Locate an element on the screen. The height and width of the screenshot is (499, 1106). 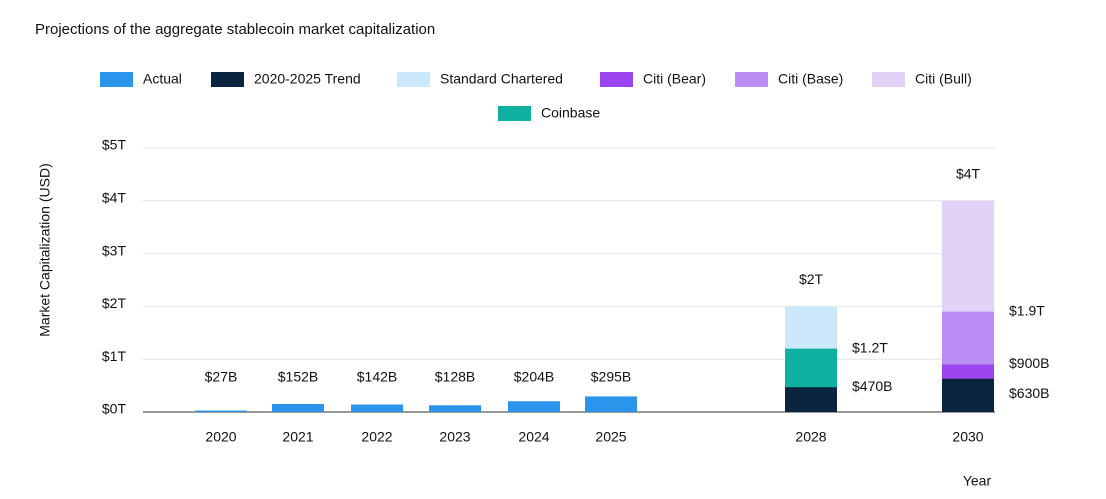
legend-label: Citi (Bull) is located at coordinates (943, 79).